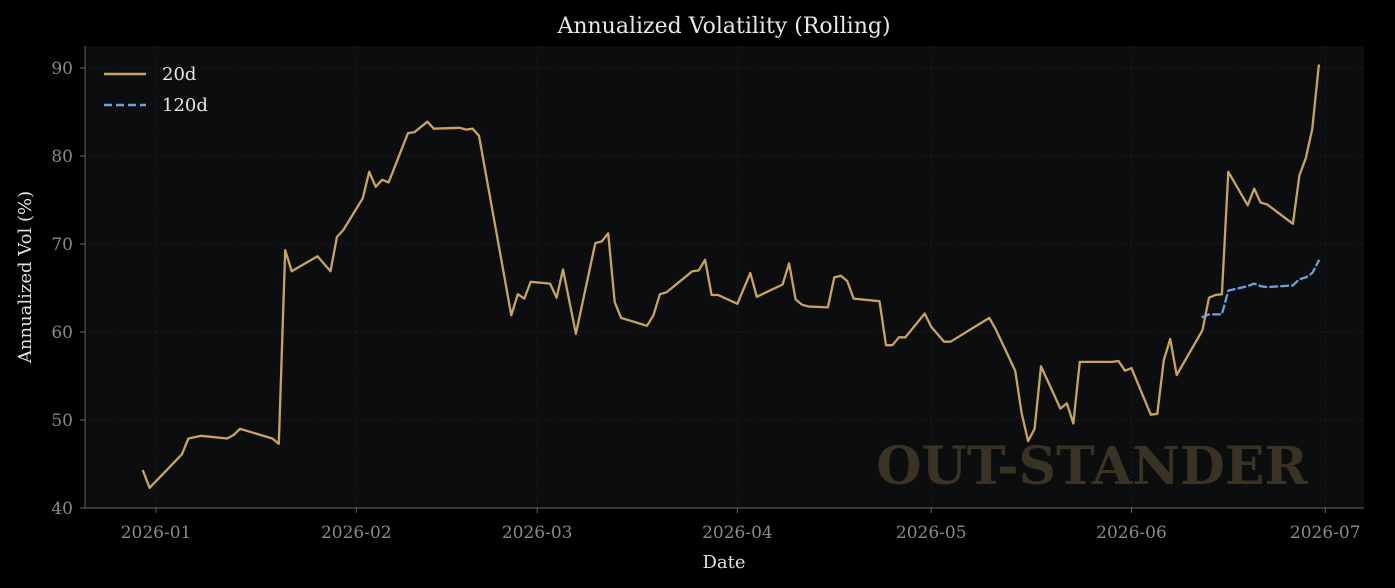 The height and width of the screenshot is (588, 1395). I want to click on watermark-text: OUT-STANDER, so click(1092, 466).